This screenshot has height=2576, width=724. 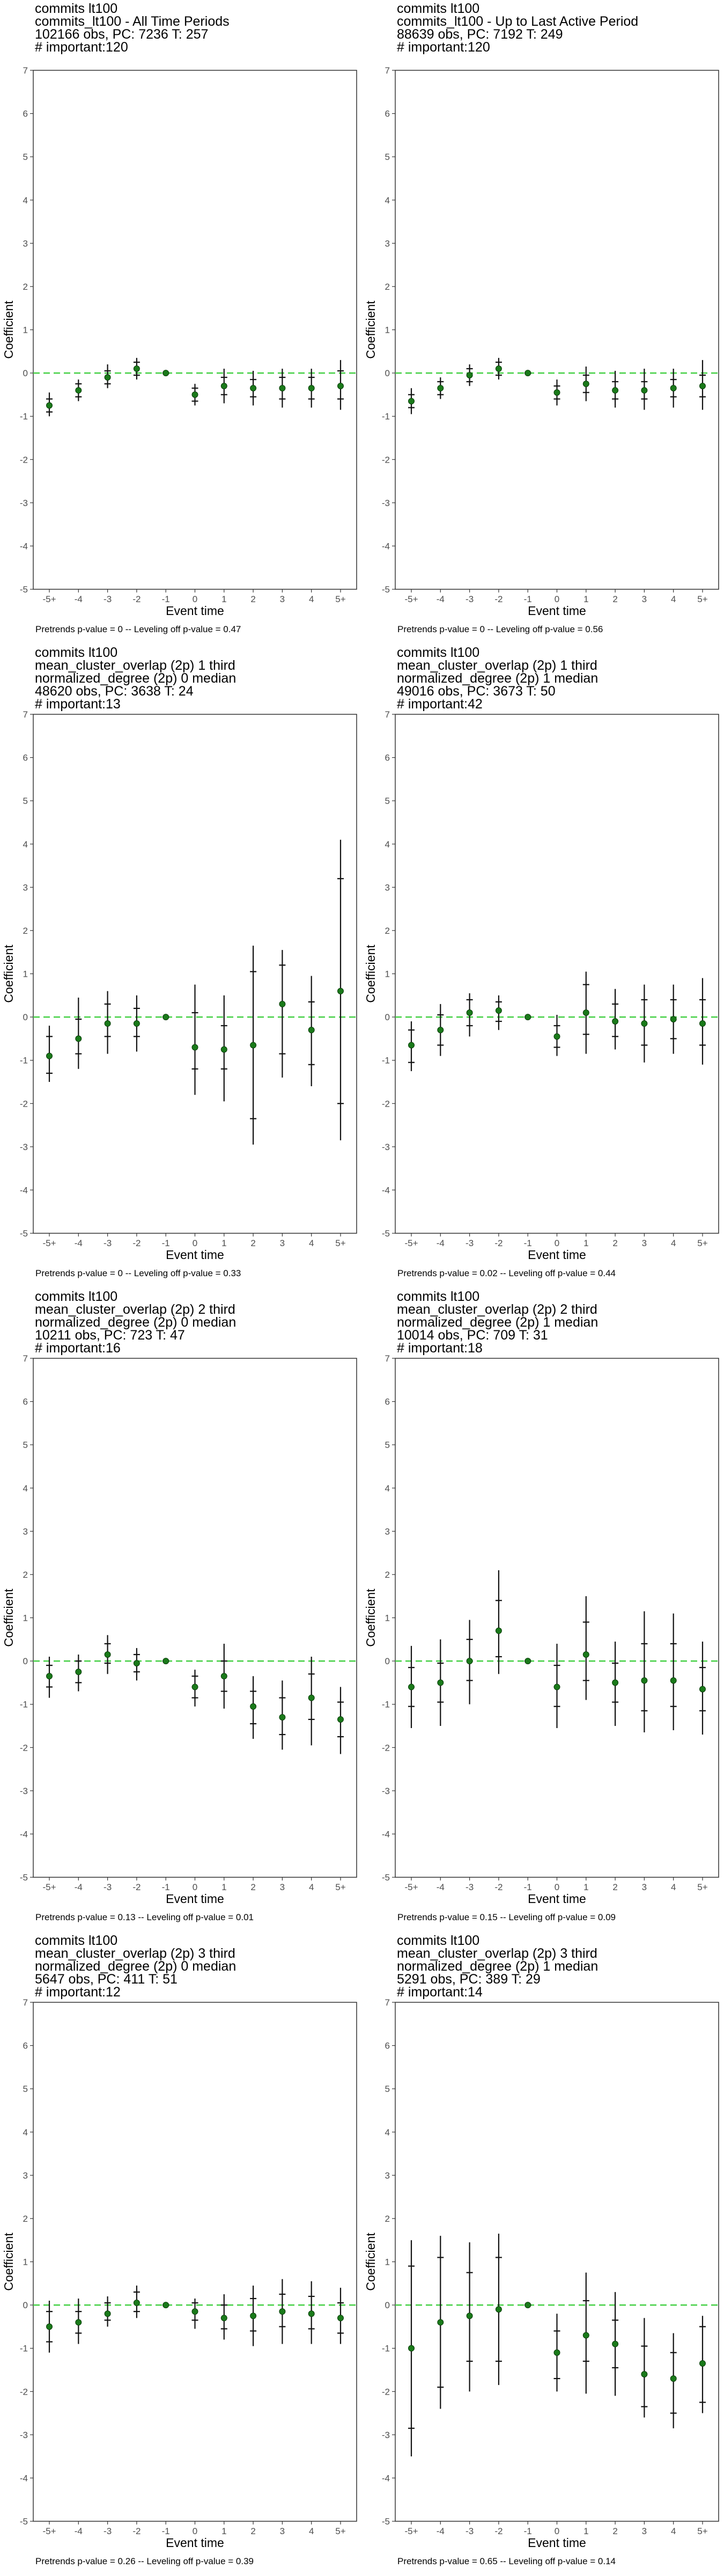 I want to click on y-tick-label: 1, so click(x=25, y=974).